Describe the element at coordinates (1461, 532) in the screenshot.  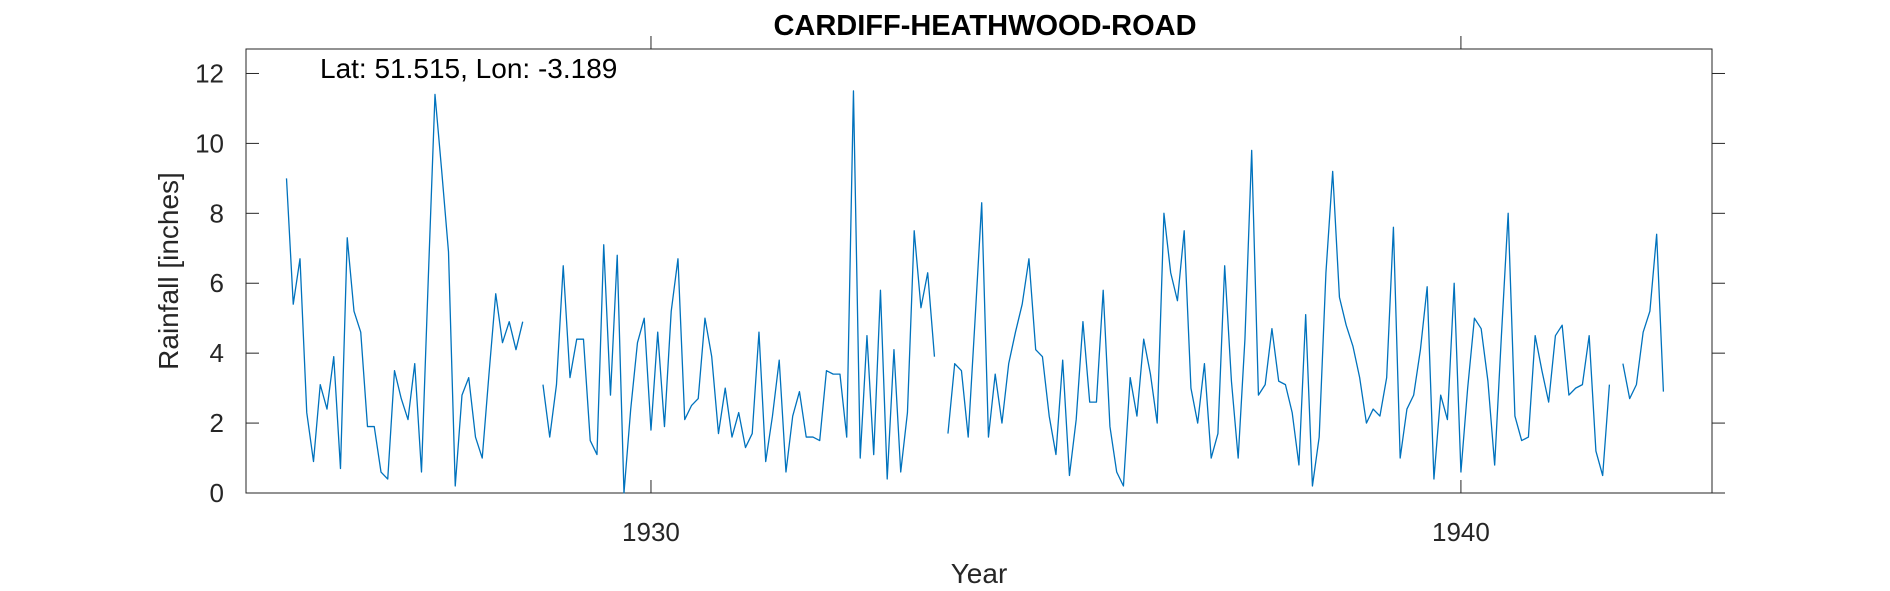
I see `x-tick-label: 1940` at that location.